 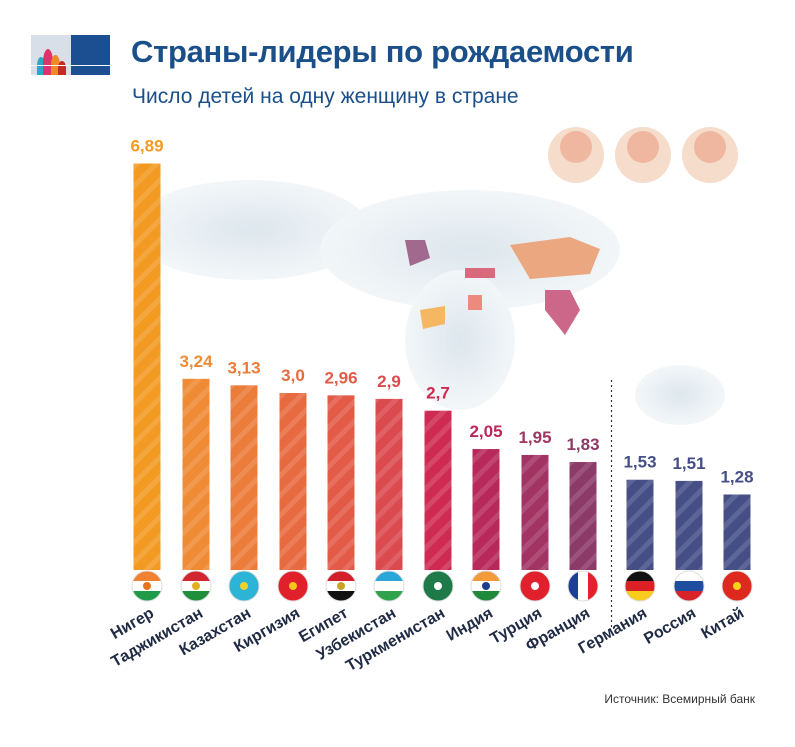 I want to click on value-label: 1,83, so click(x=582, y=444).